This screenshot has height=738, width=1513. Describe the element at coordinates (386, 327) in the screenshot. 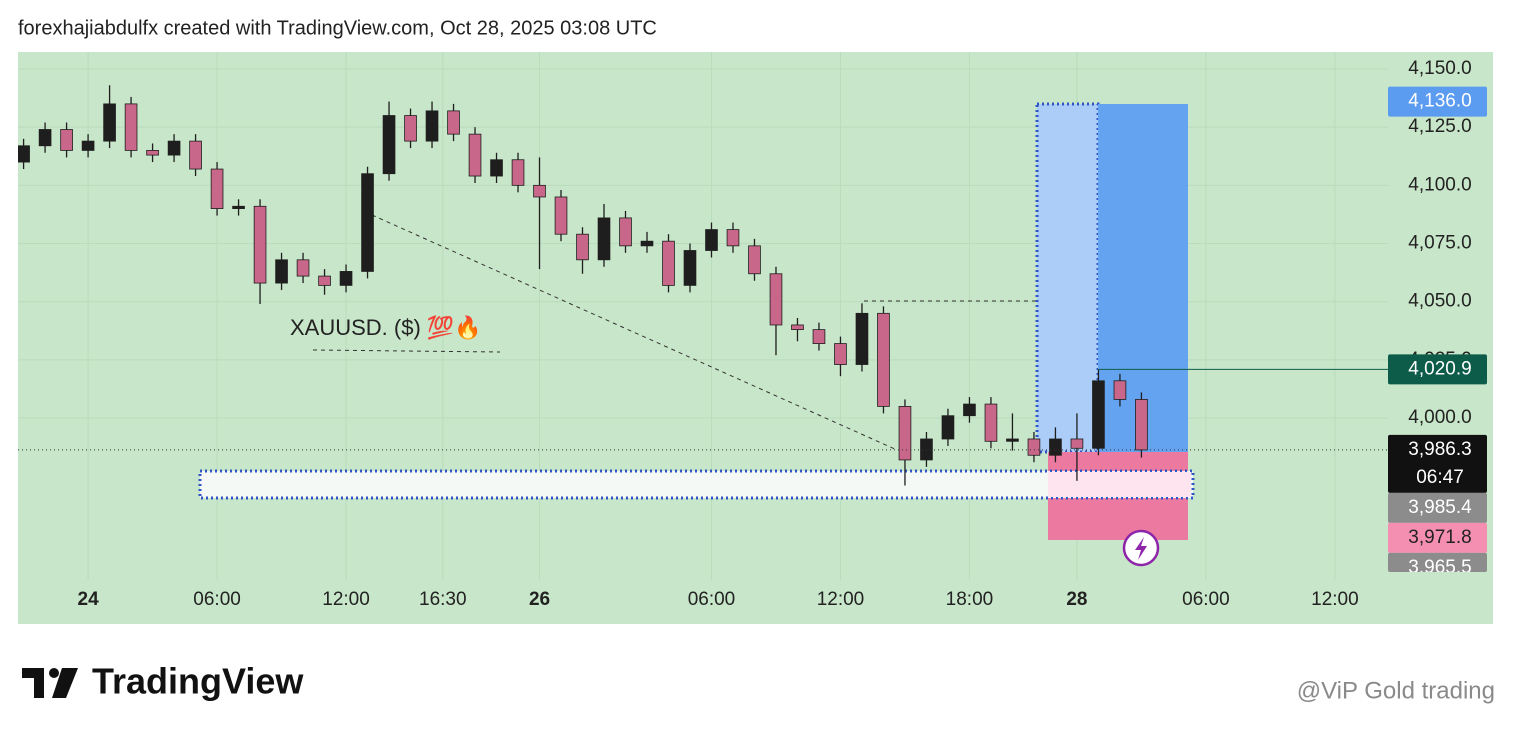

I see `annotation: XAUUSD. ($) 💯🔥` at that location.